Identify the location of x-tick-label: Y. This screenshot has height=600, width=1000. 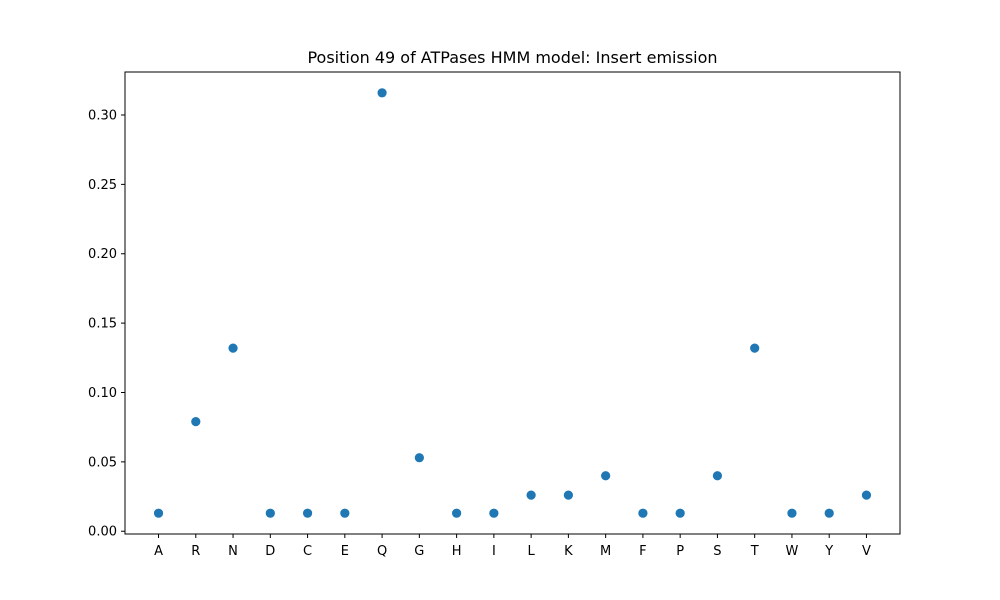
(828, 551).